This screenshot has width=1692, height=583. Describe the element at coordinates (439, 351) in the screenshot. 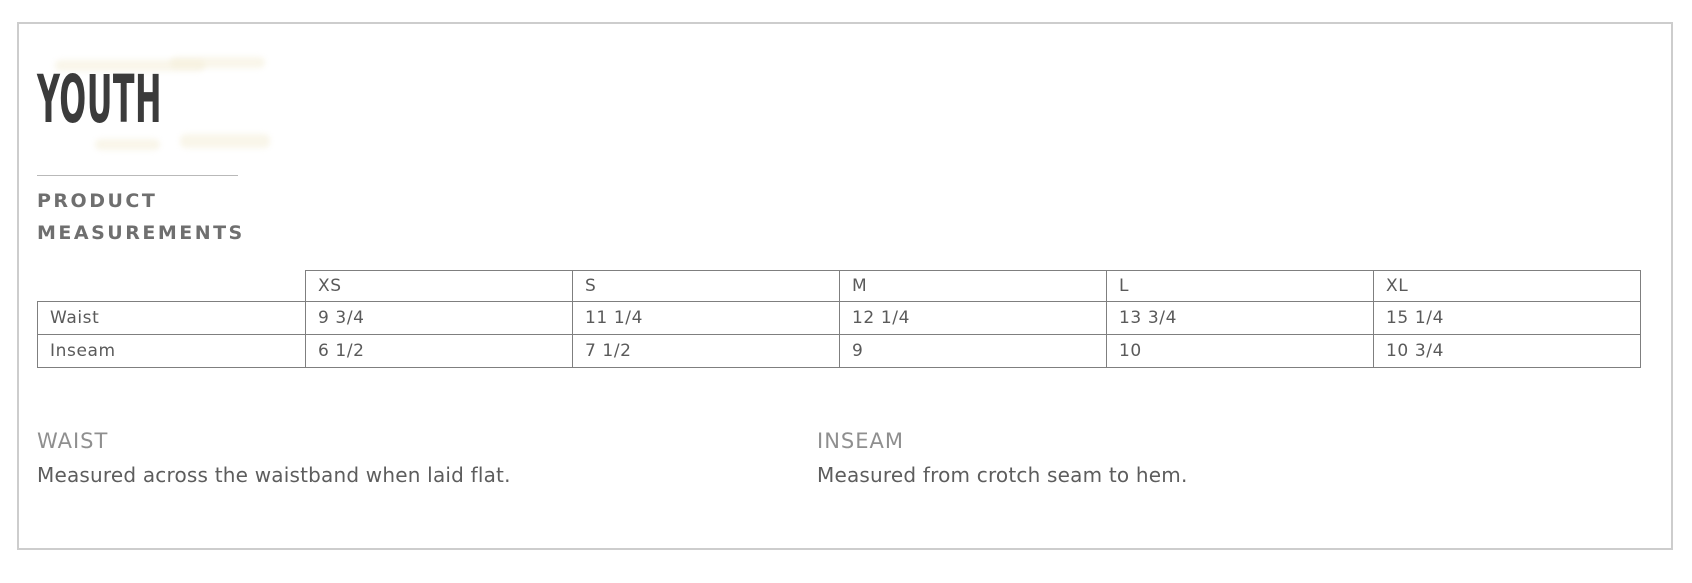

I see `cell-inseam-xs: 6 1/2` at that location.